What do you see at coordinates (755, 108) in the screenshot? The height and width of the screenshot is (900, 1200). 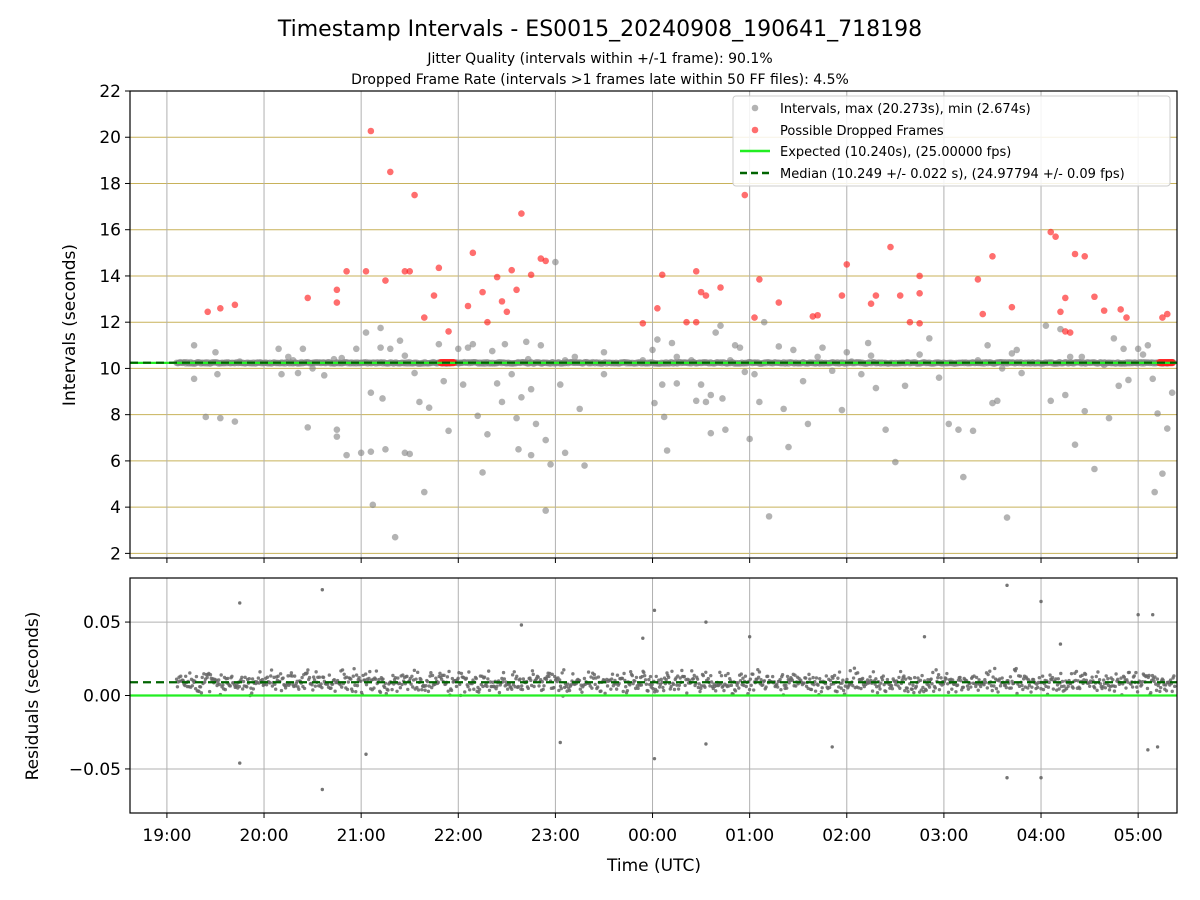 I see `legend-intervals-marker` at bounding box center [755, 108].